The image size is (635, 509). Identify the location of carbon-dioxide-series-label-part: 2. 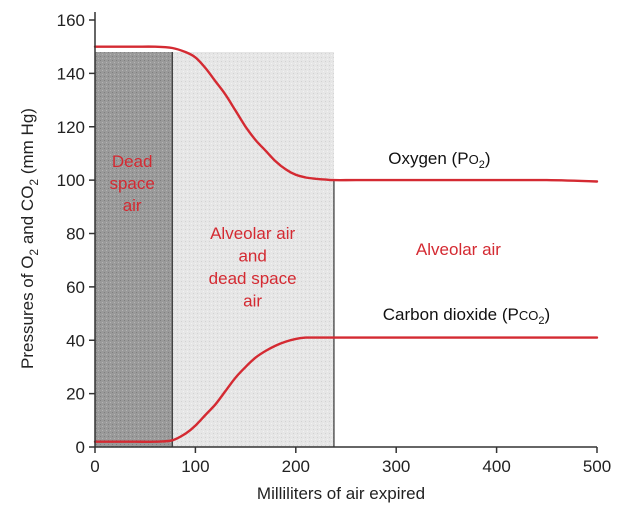
(541, 321).